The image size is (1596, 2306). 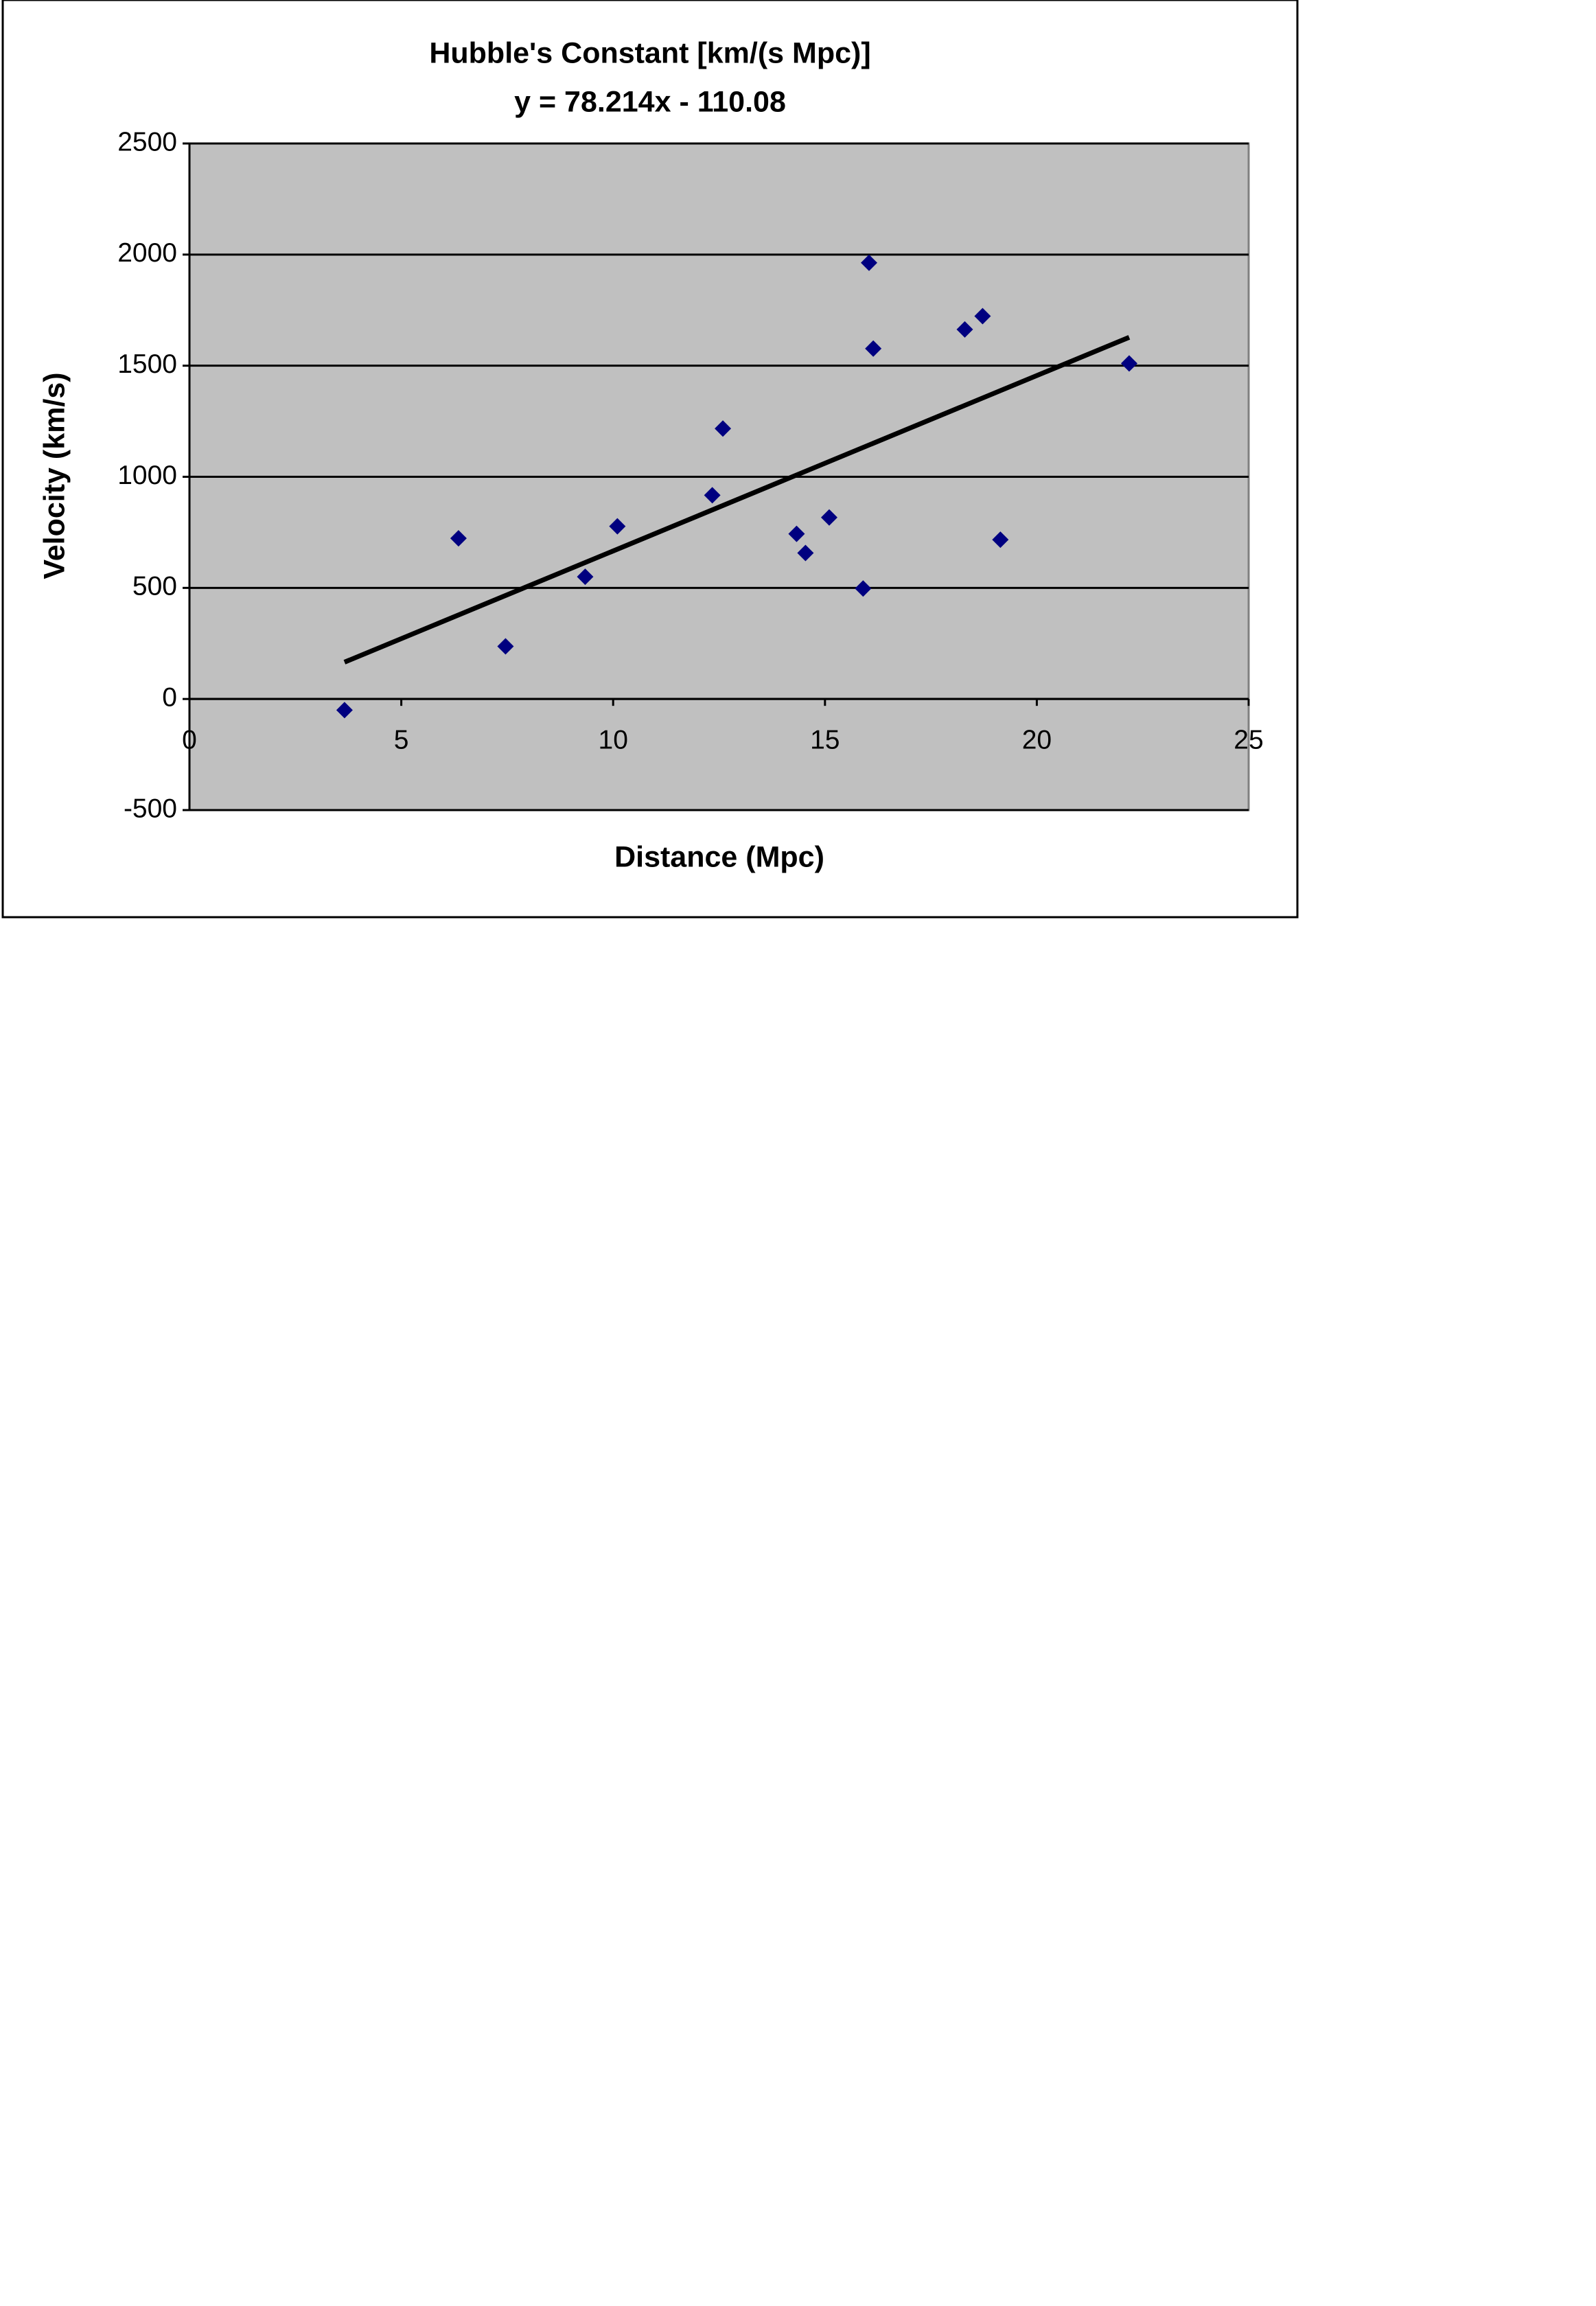 What do you see at coordinates (737, 500) in the screenshot?
I see `trendline` at bounding box center [737, 500].